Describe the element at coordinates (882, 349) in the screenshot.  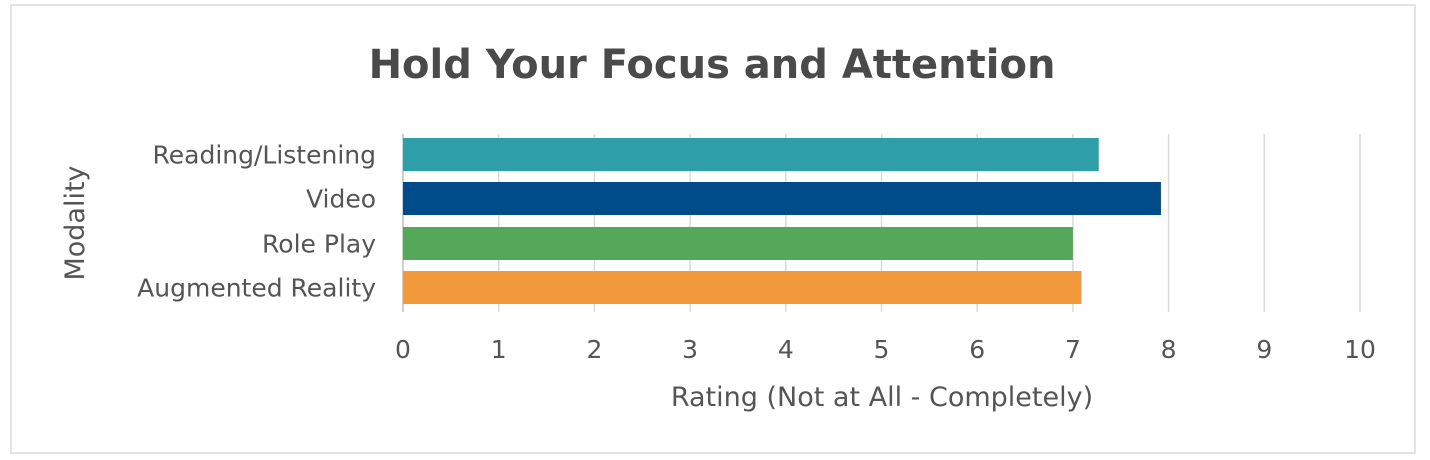
I see `x-tick-label: 5` at that location.